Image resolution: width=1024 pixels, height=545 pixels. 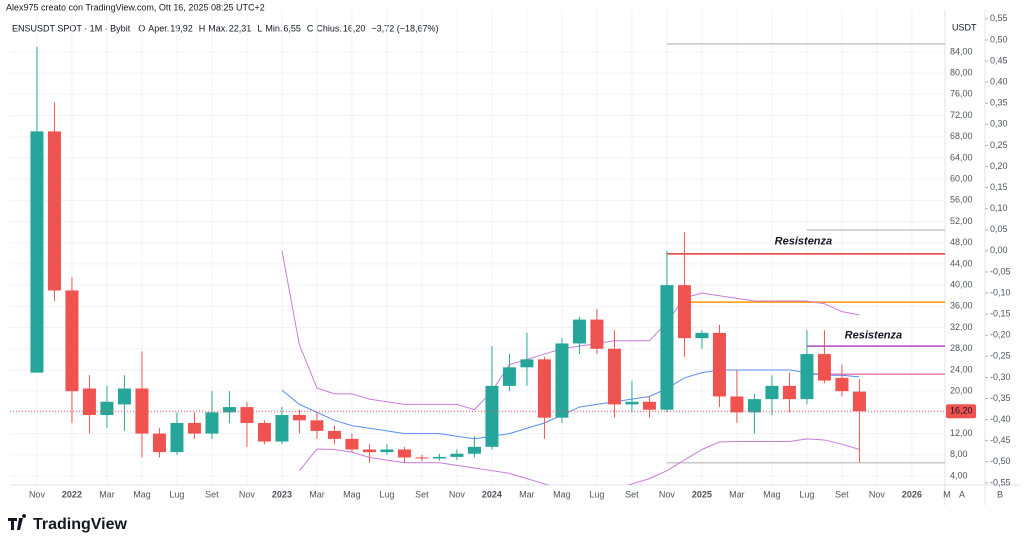 What do you see at coordinates (158, 28) in the screenshot?
I see `legend-text: Aper.` at bounding box center [158, 28].